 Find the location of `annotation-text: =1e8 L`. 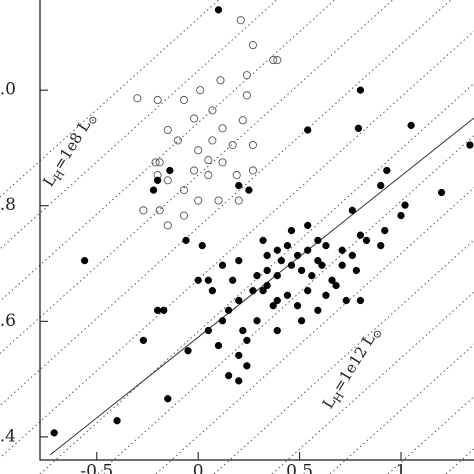

annotation-text: =1e8 L is located at coordinates (72, 145).